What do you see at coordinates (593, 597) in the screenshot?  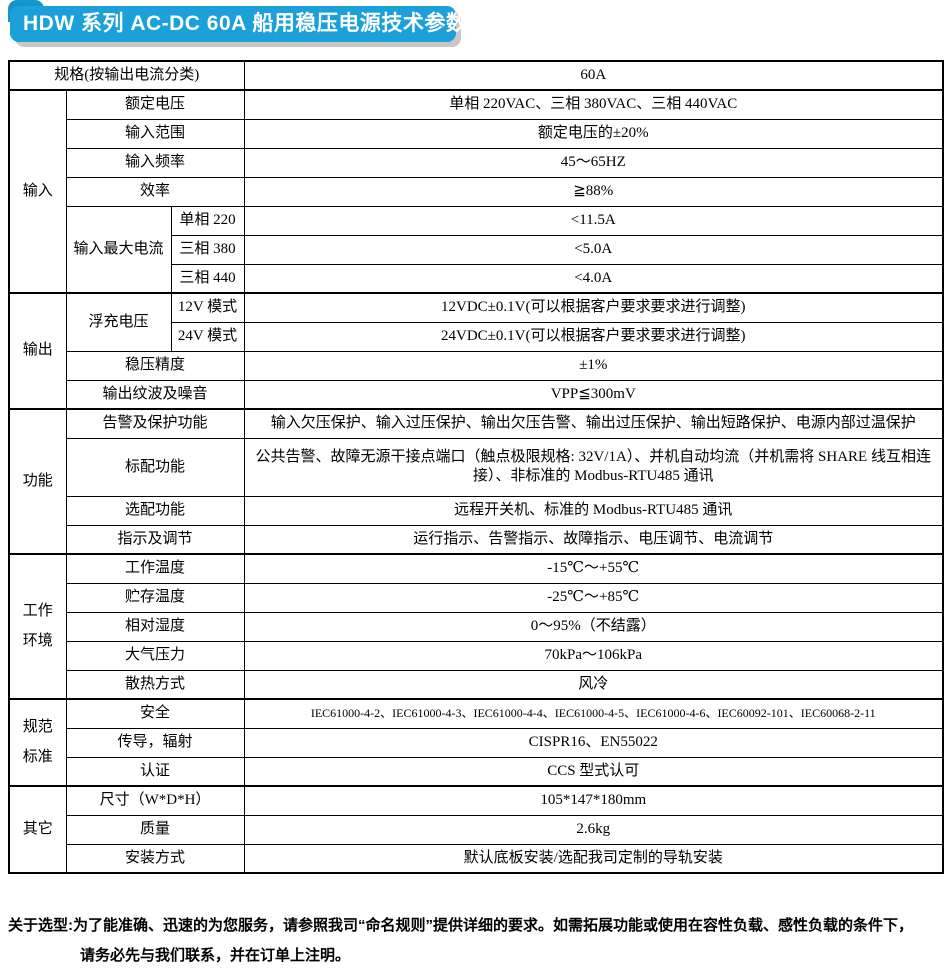 I see `storage-temp-value: -25℃～+85℃` at bounding box center [593, 597].